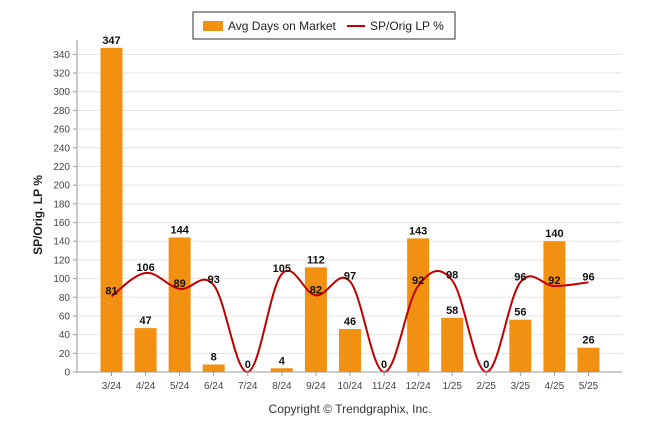 The height and width of the screenshot is (434, 646). Describe the element at coordinates (350, 276) in the screenshot. I see `line-value-label: 97` at that location.